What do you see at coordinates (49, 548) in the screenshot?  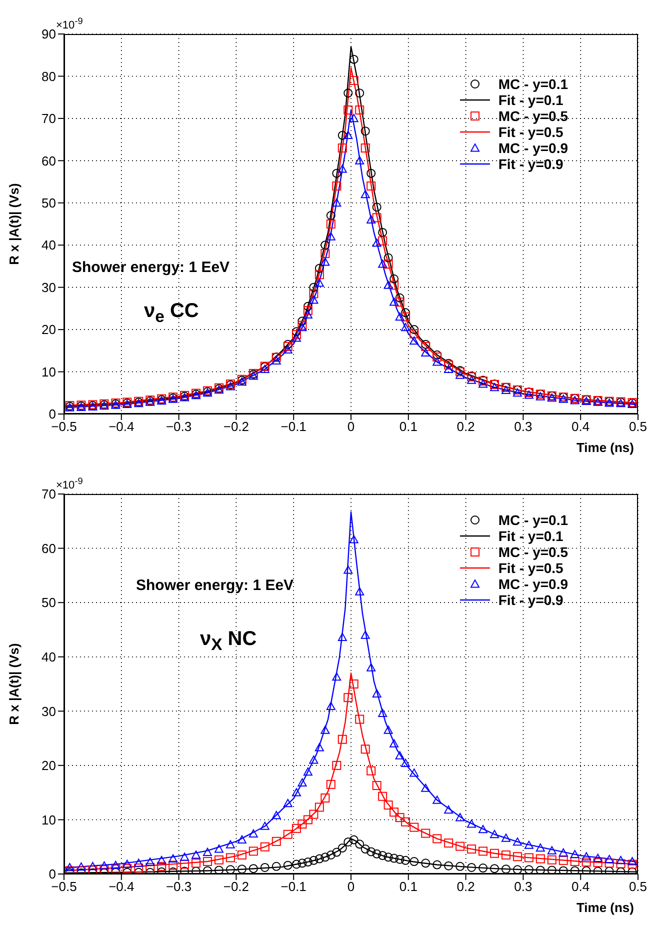 I see `y-tick-label: 60` at bounding box center [49, 548].